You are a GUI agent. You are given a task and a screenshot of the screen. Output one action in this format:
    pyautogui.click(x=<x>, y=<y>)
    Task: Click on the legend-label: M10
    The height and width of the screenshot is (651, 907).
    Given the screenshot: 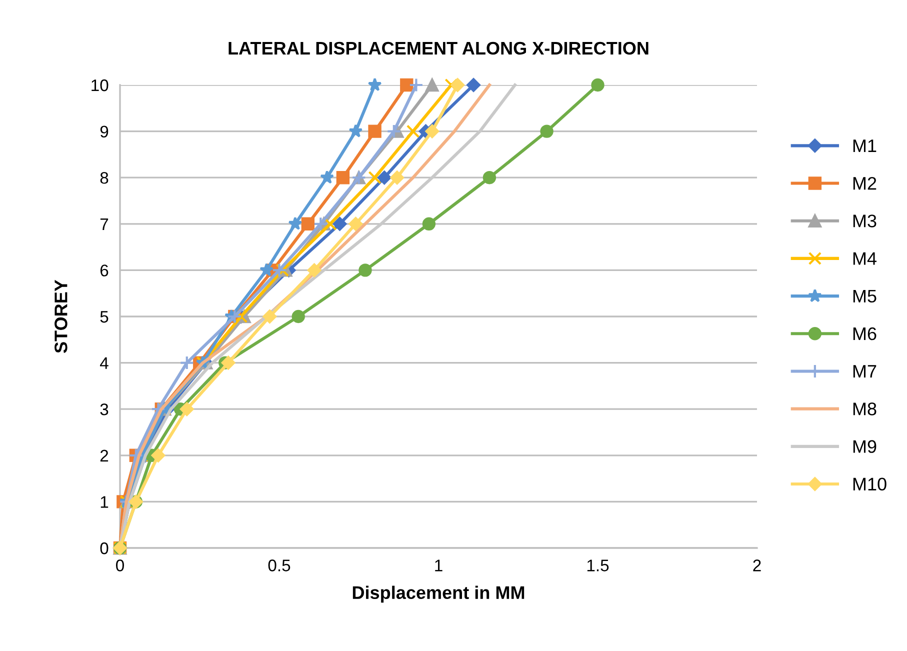 What is the action you would take?
    pyautogui.click(x=869, y=484)
    